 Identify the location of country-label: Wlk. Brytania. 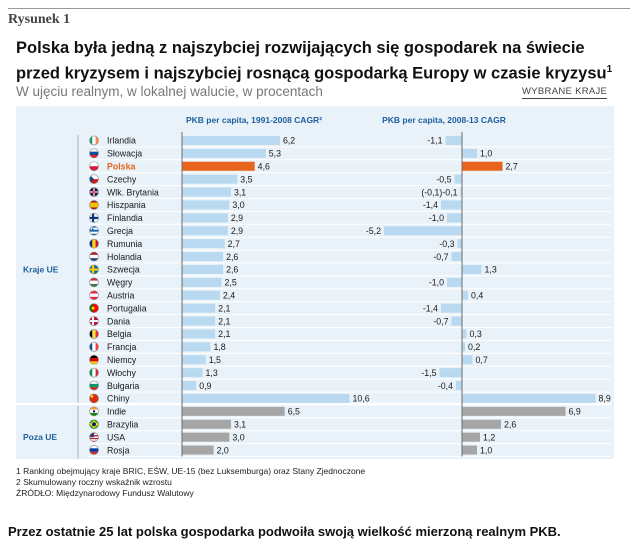
(133, 192).